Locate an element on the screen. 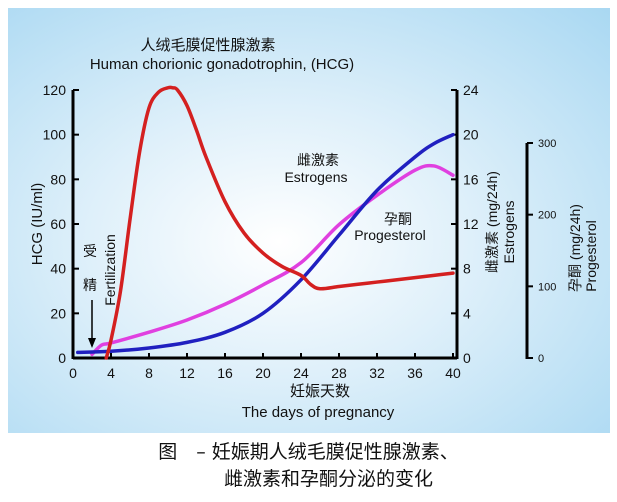 The width and height of the screenshot is (617, 502). fertilization-label: Fertilization is located at coordinates (110, 270).